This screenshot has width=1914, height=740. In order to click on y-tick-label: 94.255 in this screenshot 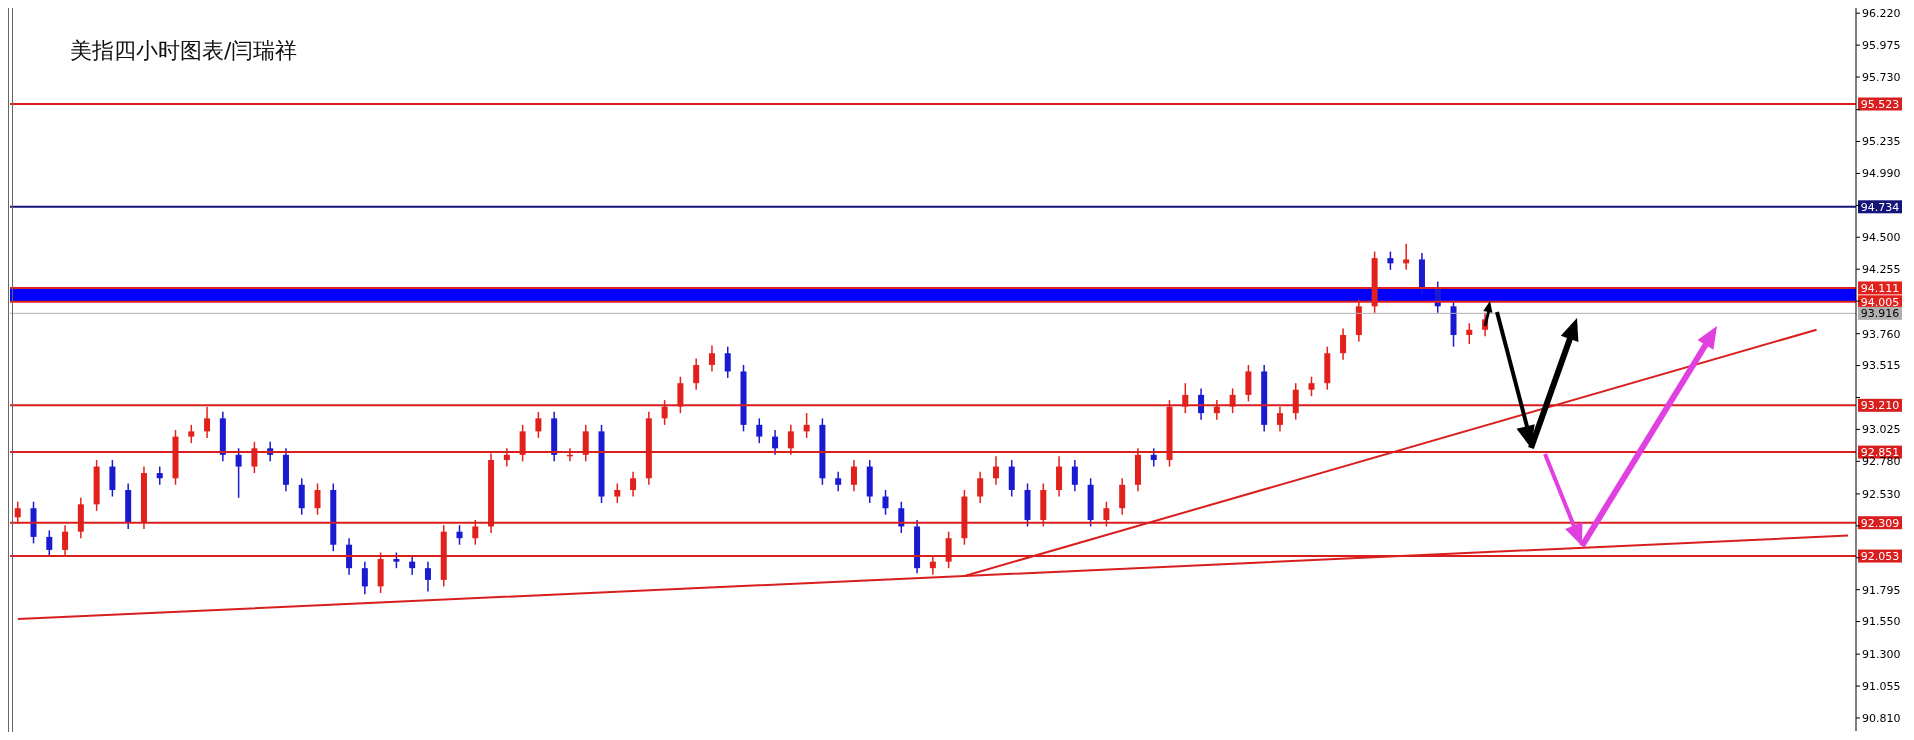, I will do `click(1881, 270)`.